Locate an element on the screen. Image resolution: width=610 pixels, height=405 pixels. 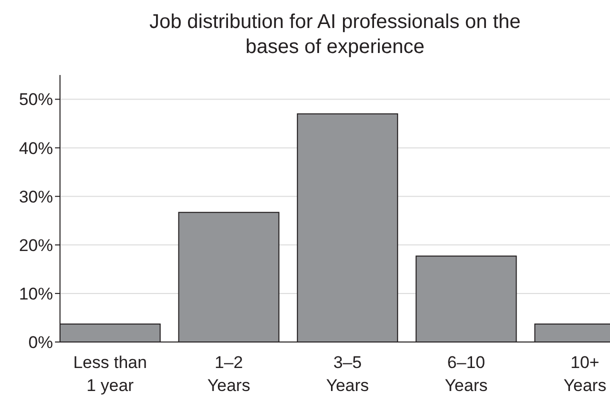
chart-title: Job distribution for AI professionals on the bases of experience is located at coordinates (335, 34).